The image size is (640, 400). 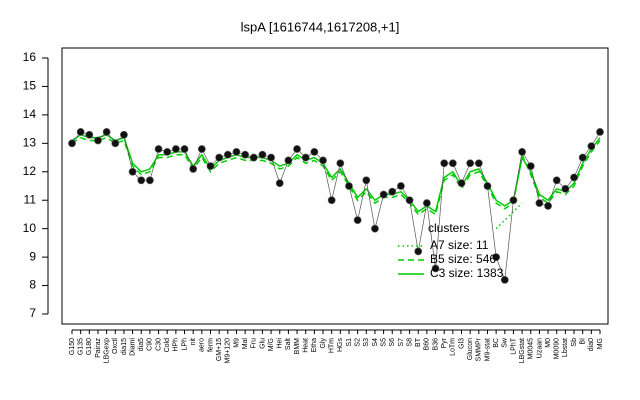 I want to click on x-tick-label: S5, so click(x=383, y=342).